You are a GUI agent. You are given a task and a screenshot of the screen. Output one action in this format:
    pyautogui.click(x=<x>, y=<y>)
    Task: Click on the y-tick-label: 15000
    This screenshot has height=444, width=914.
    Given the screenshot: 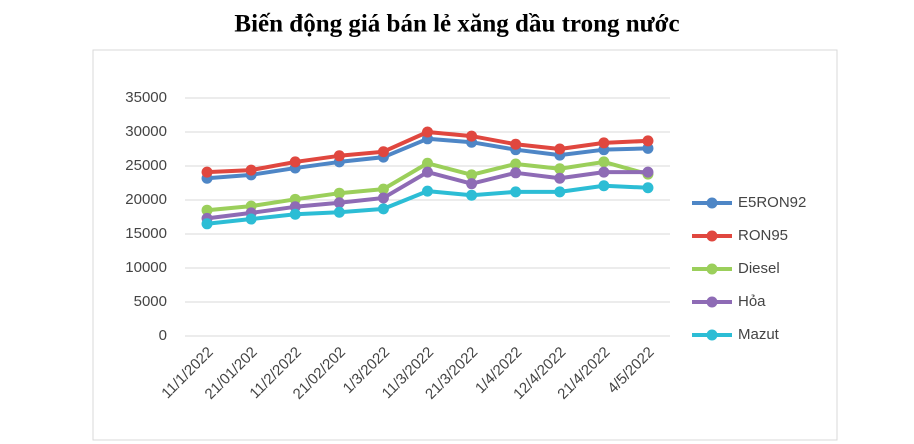 What is the action you would take?
    pyautogui.click(x=146, y=233)
    